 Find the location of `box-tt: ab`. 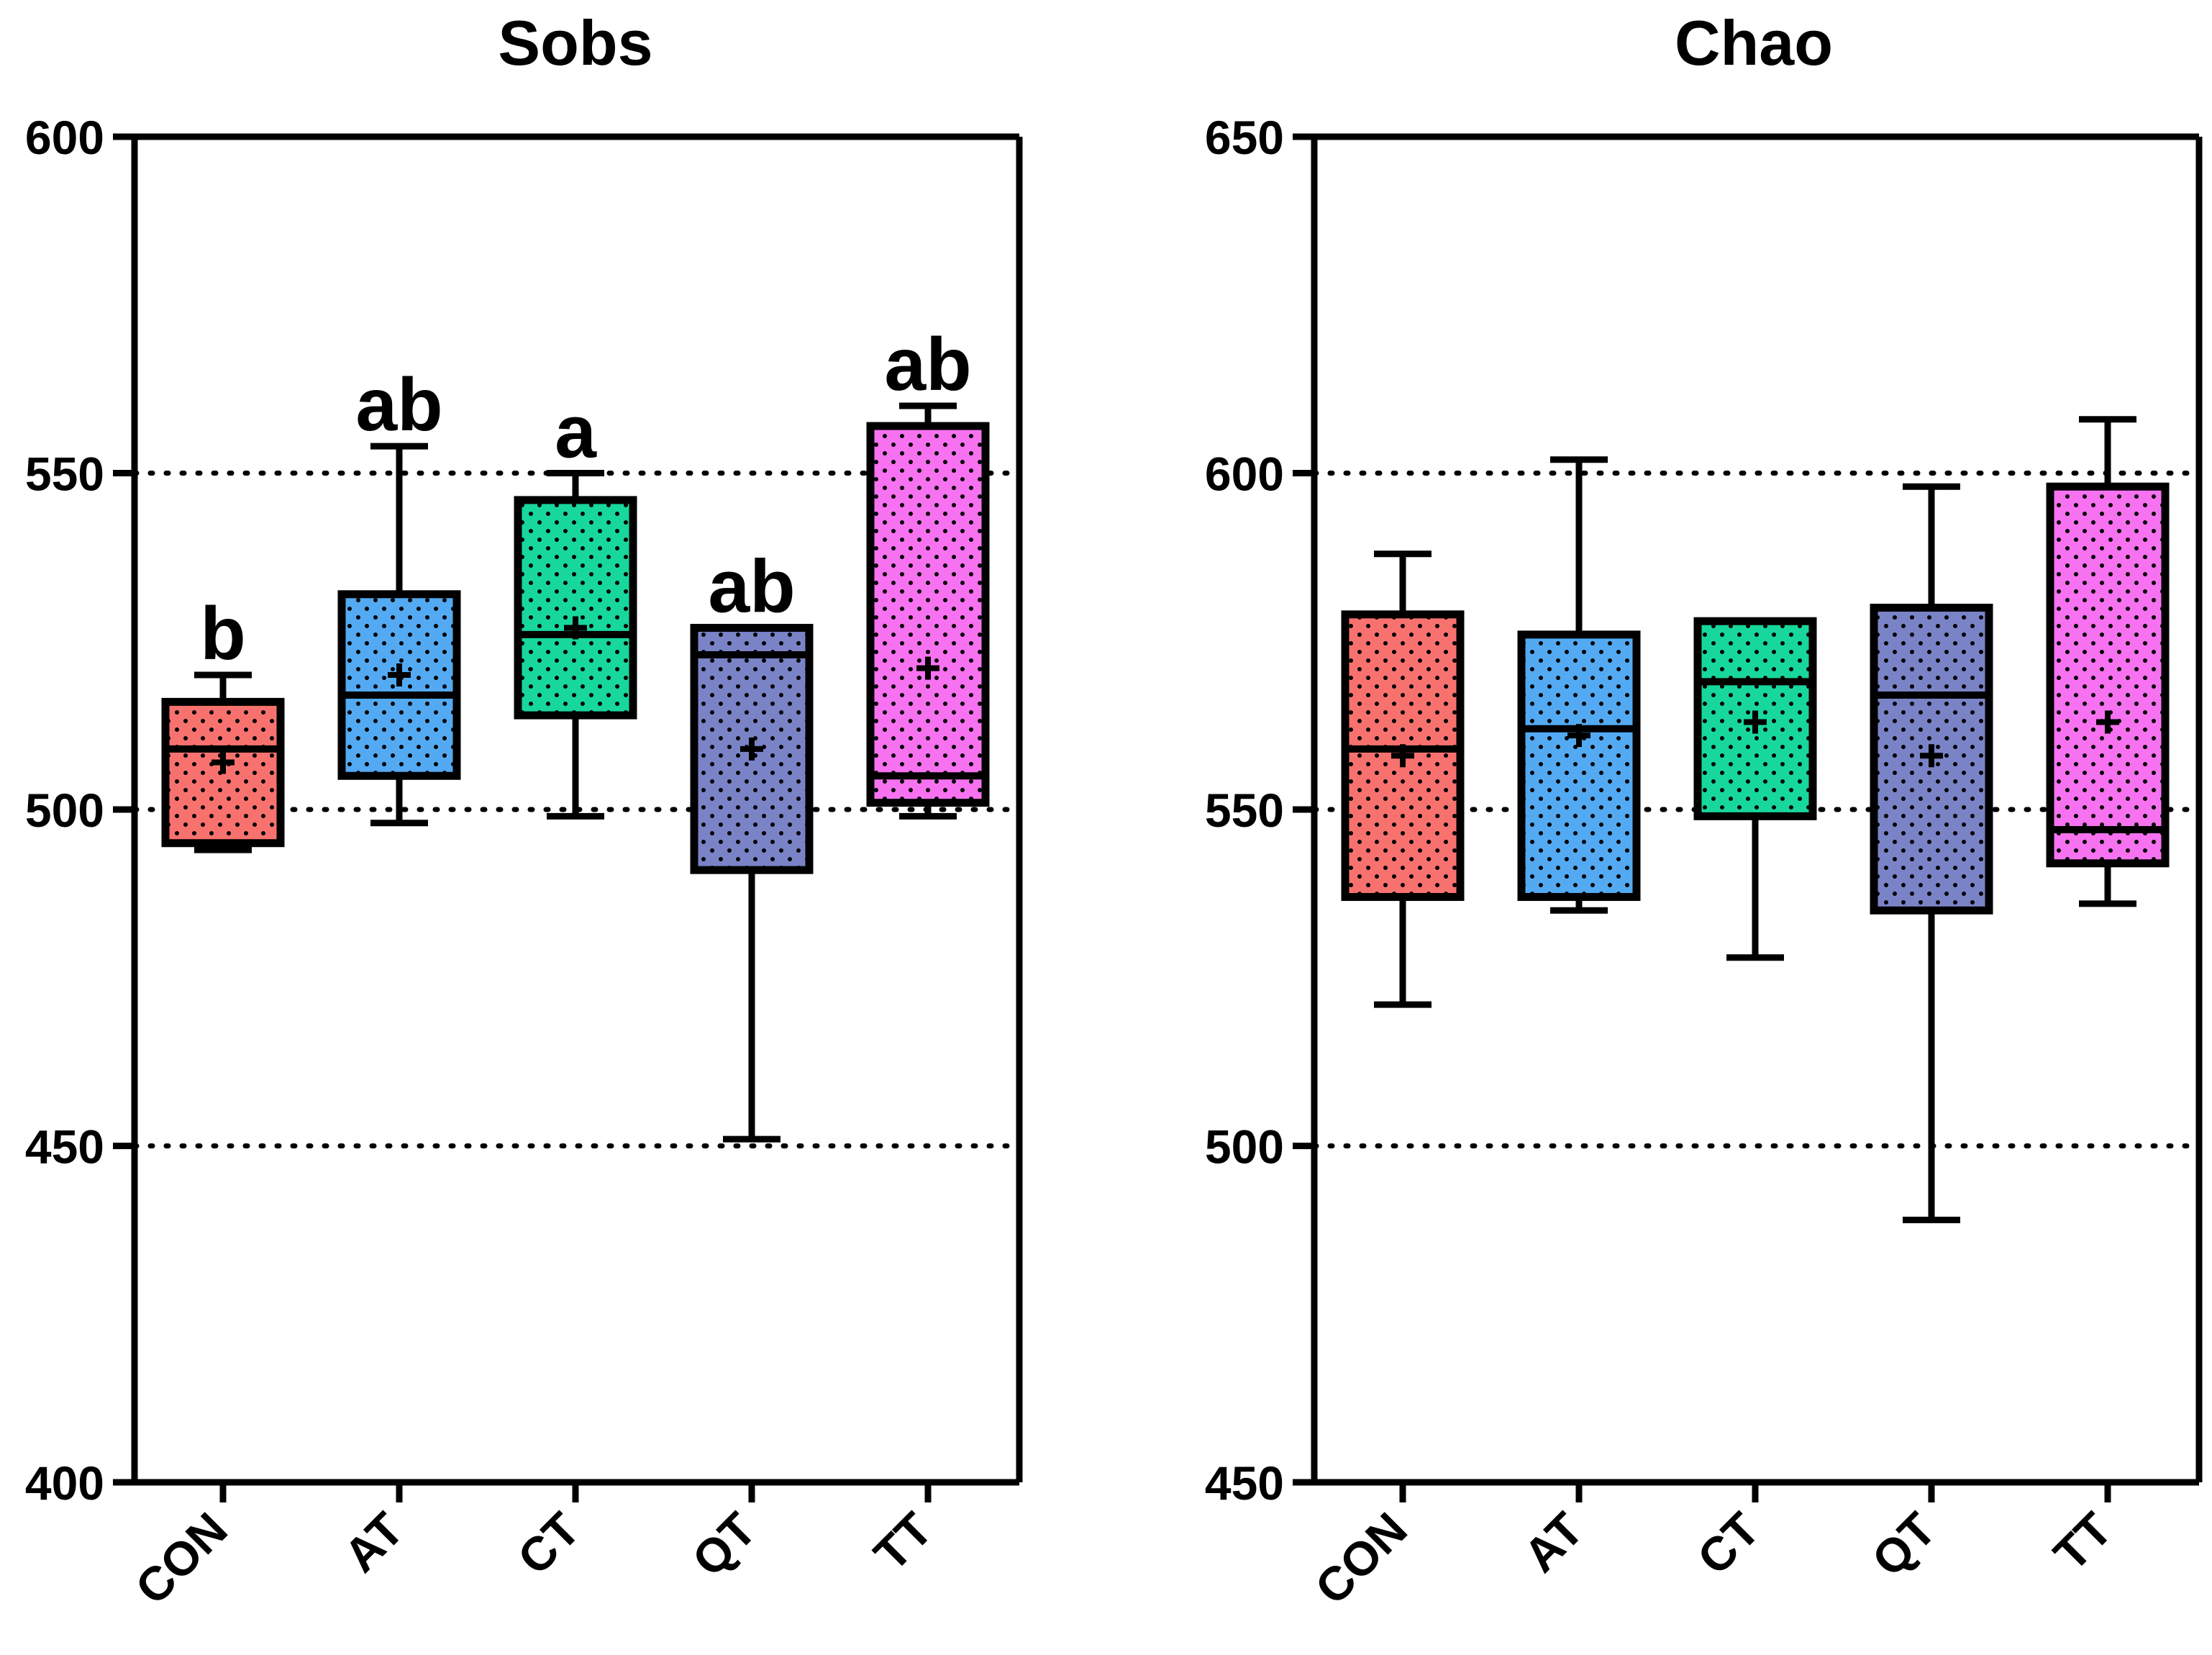

box-tt: ab is located at coordinates (928, 571).